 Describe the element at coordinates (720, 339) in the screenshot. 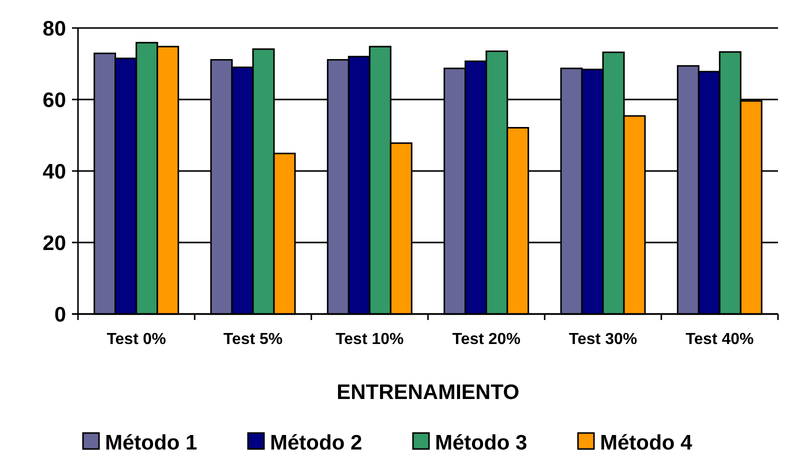

I see `x-tick-label: Test 40%` at that location.